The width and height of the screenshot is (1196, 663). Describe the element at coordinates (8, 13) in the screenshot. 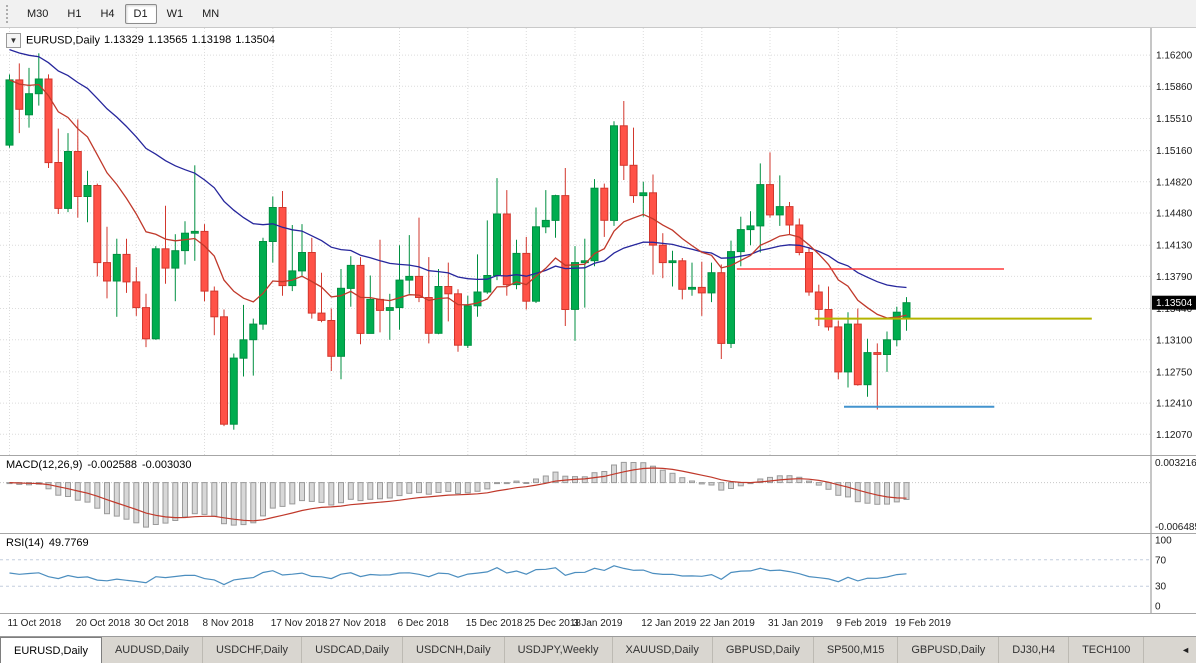

I see `toolbar-grip` at that location.